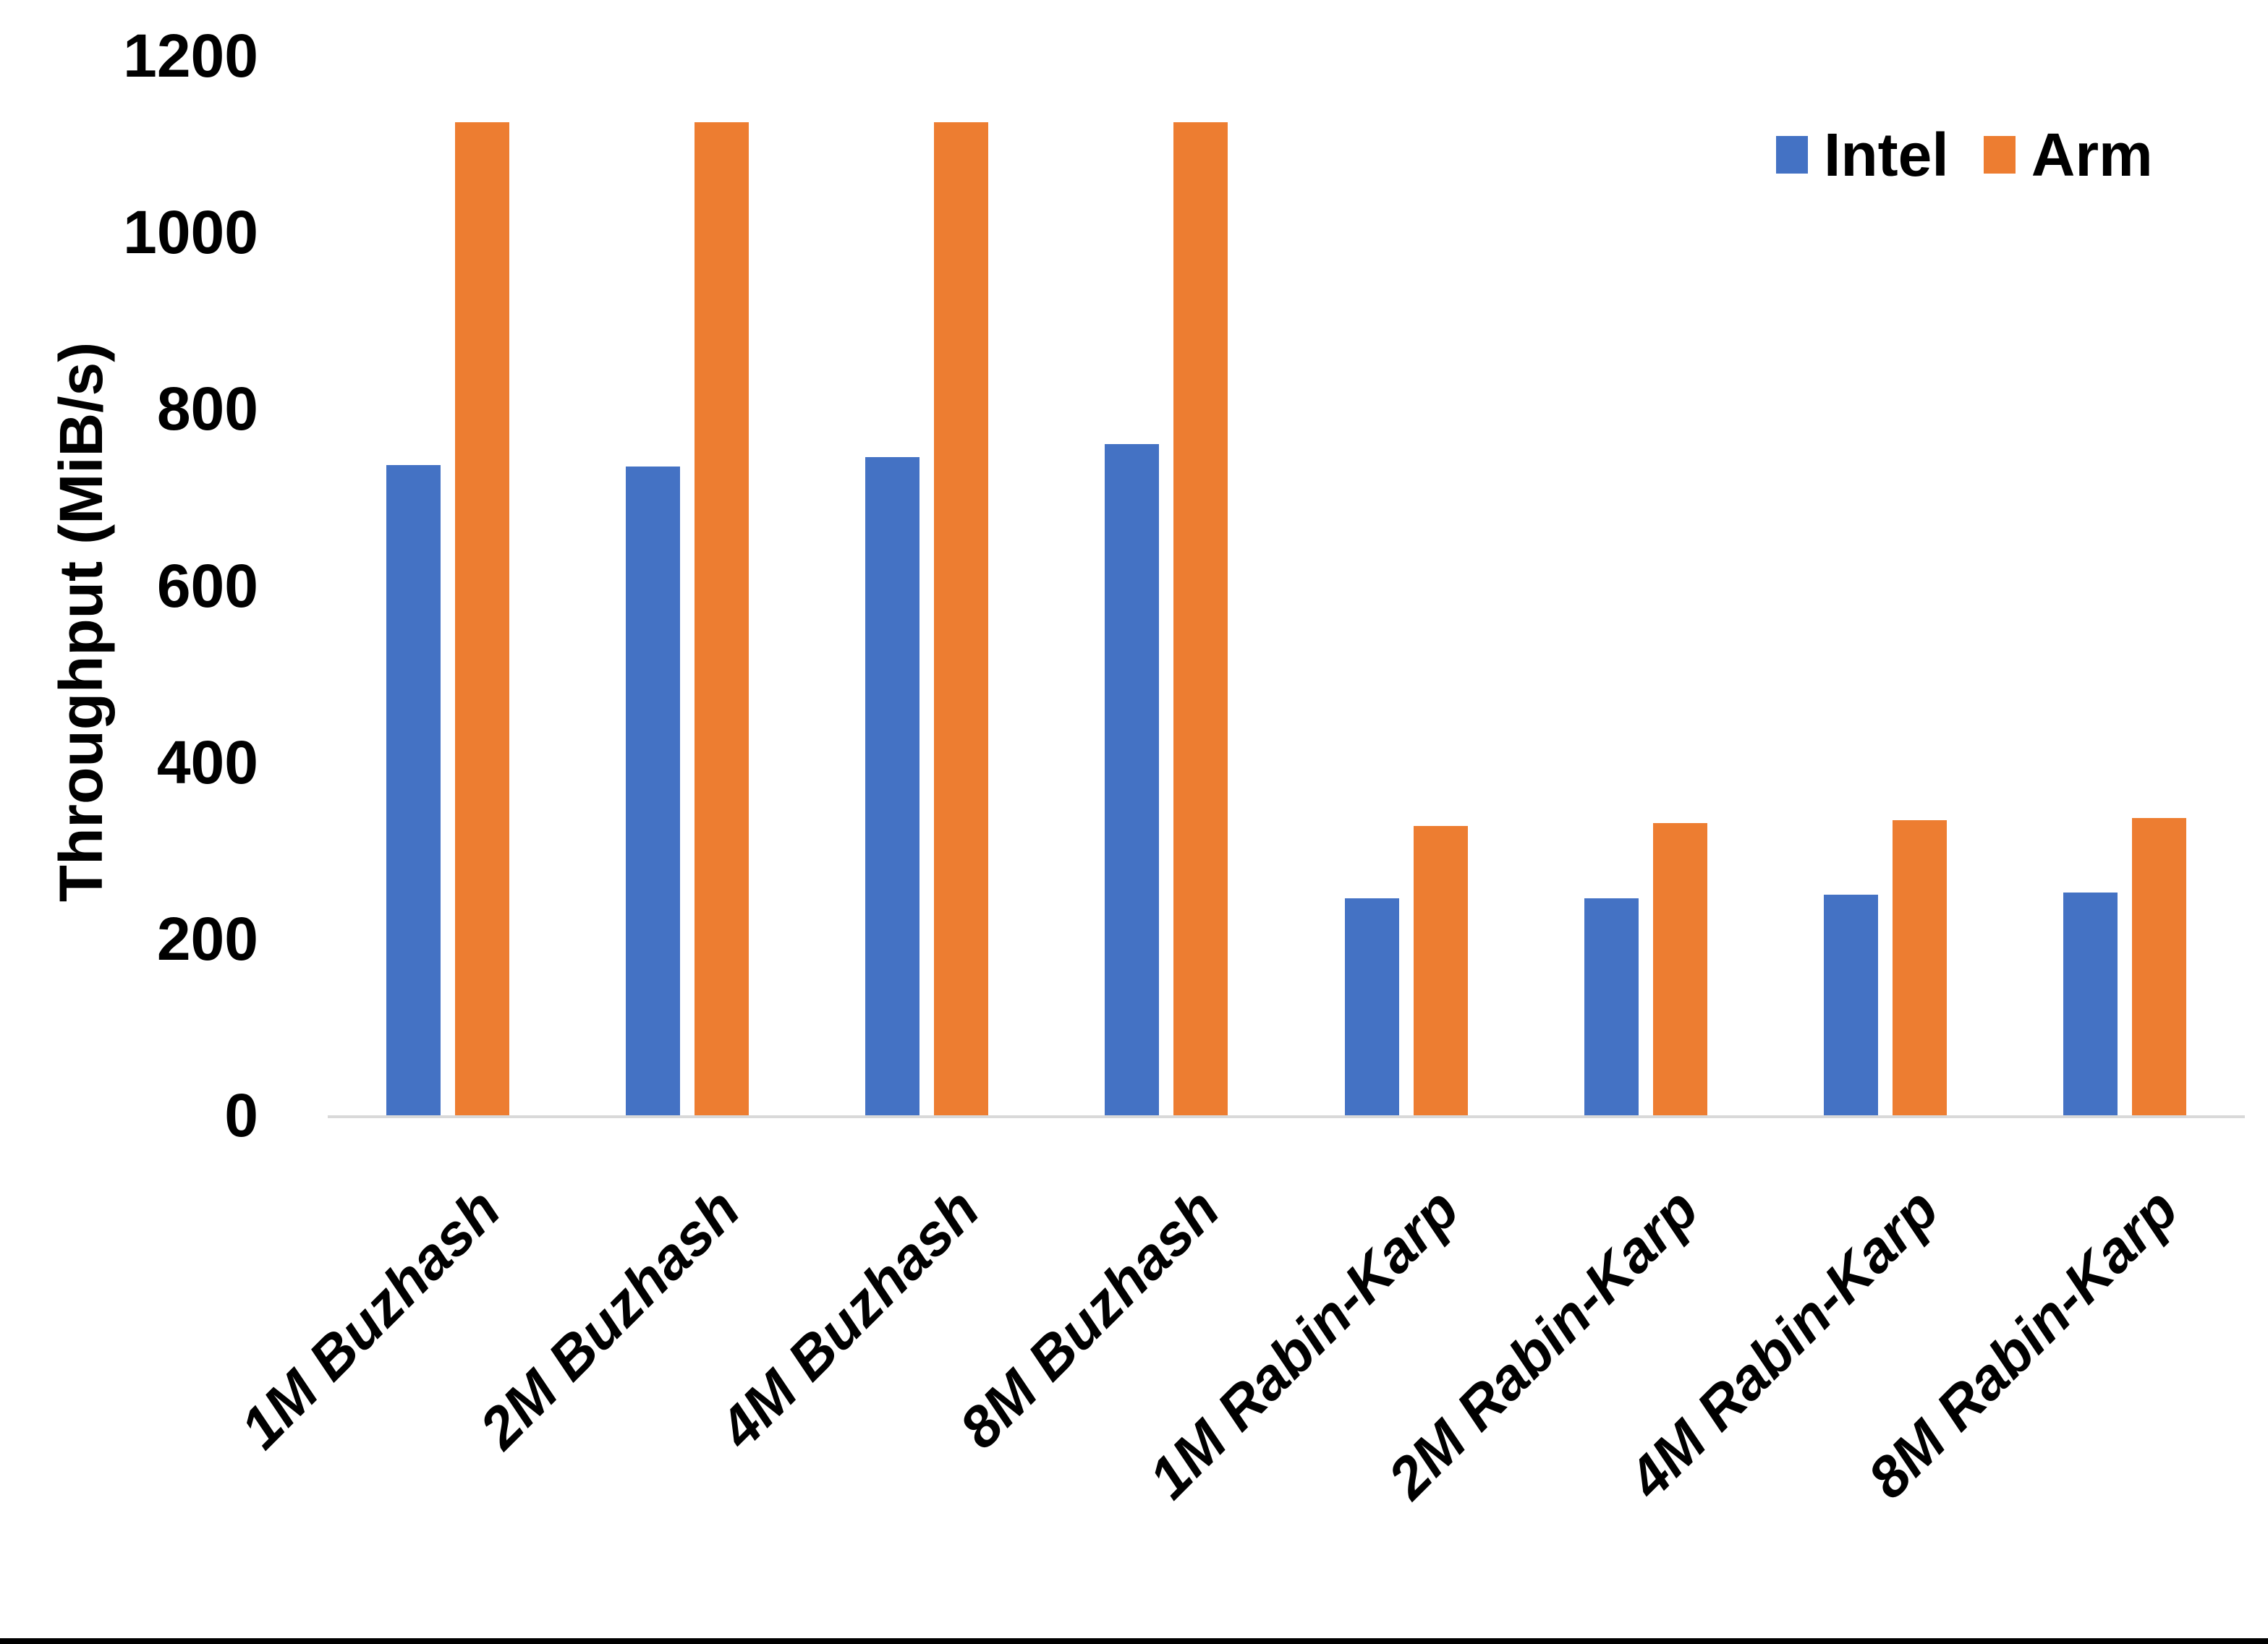 The image size is (2268, 1644). Describe the element at coordinates (207, 409) in the screenshot. I see `y-tick-label-800: 800` at that location.